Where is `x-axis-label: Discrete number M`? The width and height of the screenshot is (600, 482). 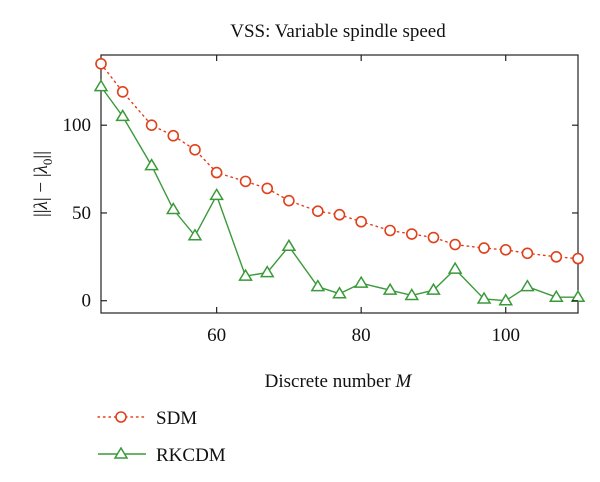
x-axis-label: Discrete number M is located at coordinates (339, 381).